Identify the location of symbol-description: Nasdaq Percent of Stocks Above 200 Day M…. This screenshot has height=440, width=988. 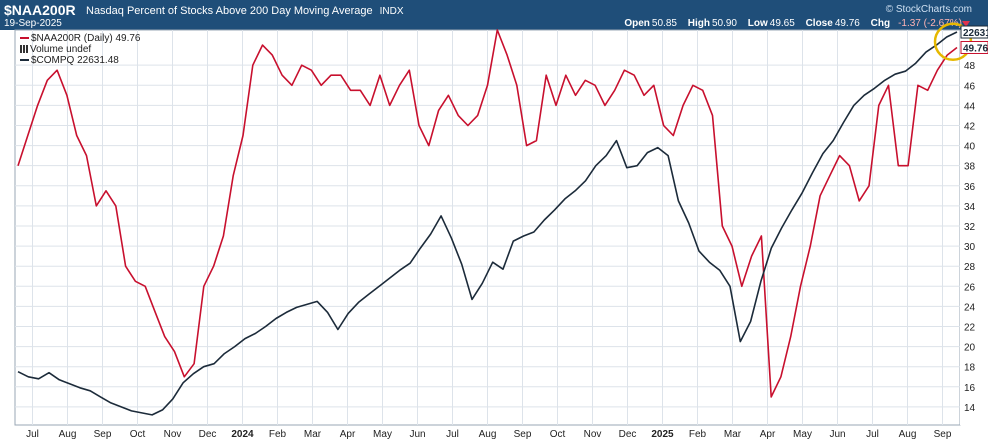
(245, 11).